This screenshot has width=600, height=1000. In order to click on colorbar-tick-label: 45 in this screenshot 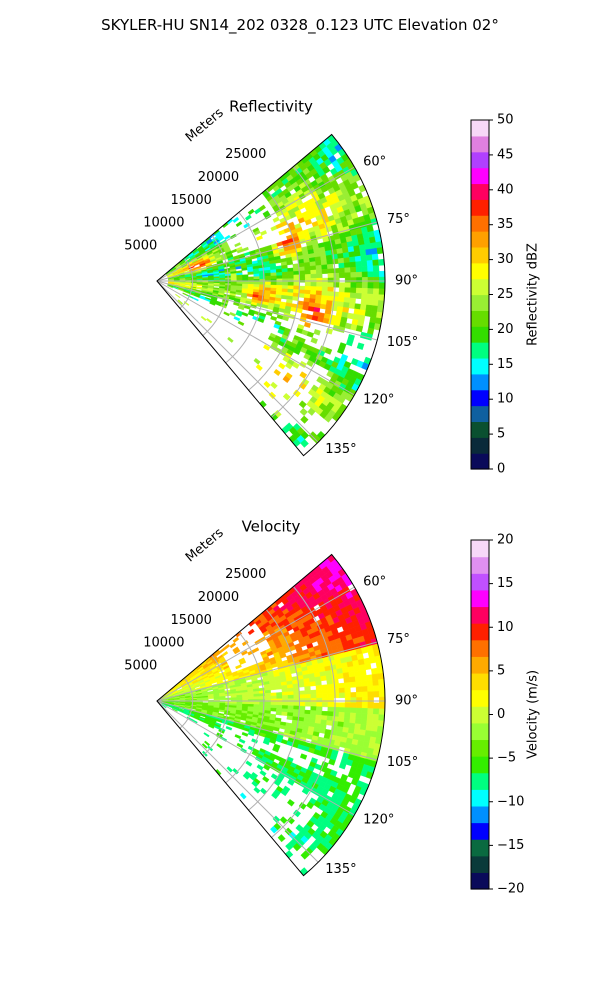, I will do `click(505, 154)`.